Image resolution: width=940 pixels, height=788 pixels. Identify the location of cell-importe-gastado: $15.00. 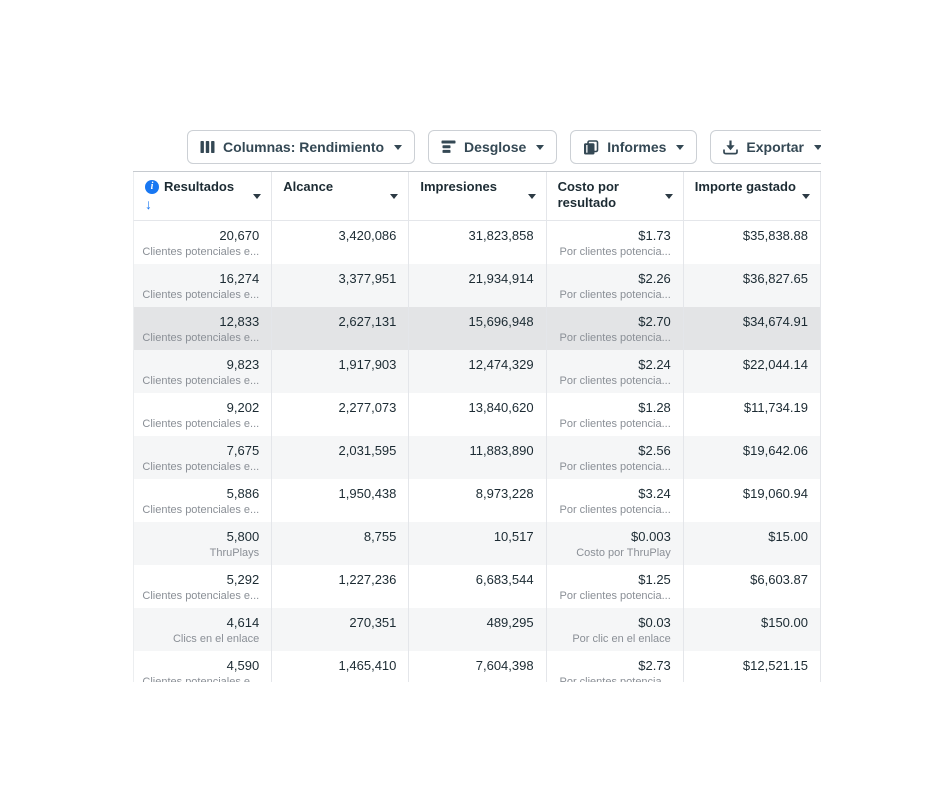
(751, 543).